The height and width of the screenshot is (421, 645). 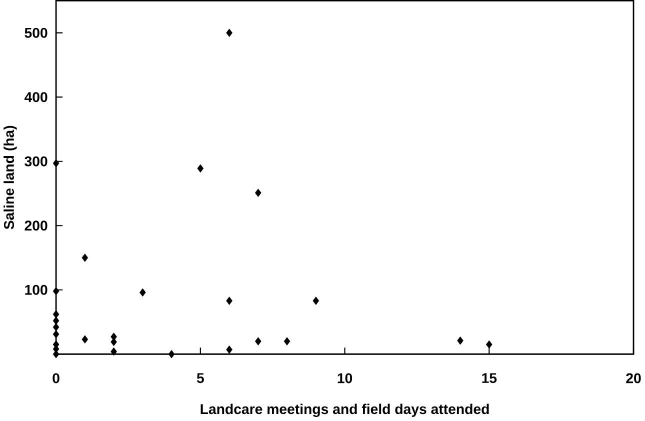 I want to click on y-axis-title: Saline land (ha), so click(x=10, y=178).